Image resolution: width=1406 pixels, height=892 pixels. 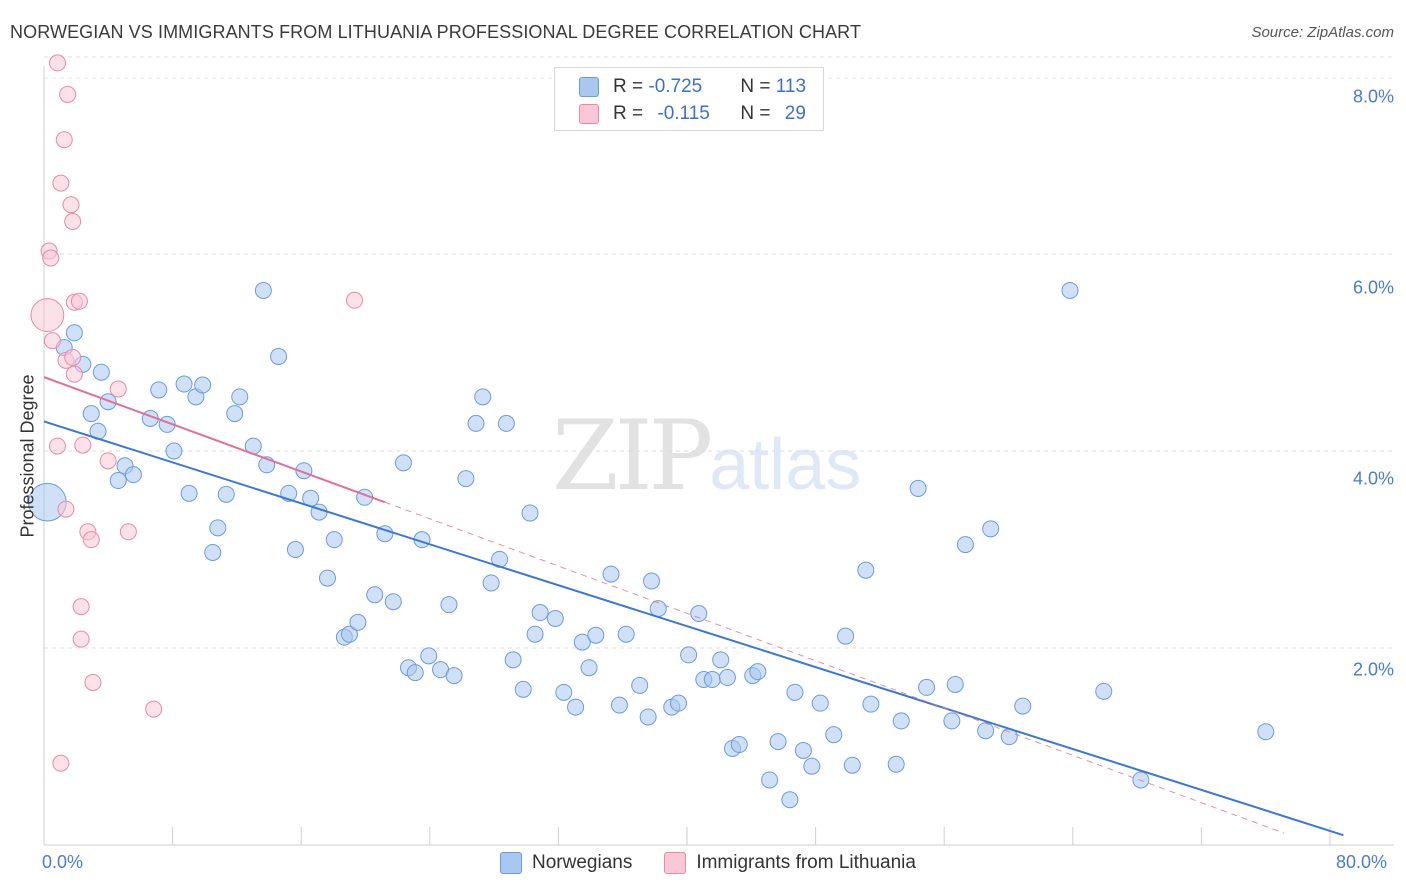 What do you see at coordinates (582, 862) in the screenshot?
I see `legend-label-norwegians: Norwegians` at bounding box center [582, 862].